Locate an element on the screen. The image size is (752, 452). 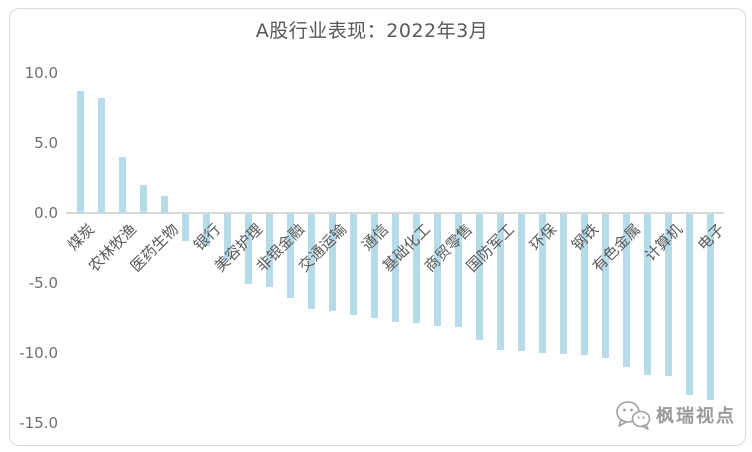
category-label: 环保 is located at coordinates (543, 237).